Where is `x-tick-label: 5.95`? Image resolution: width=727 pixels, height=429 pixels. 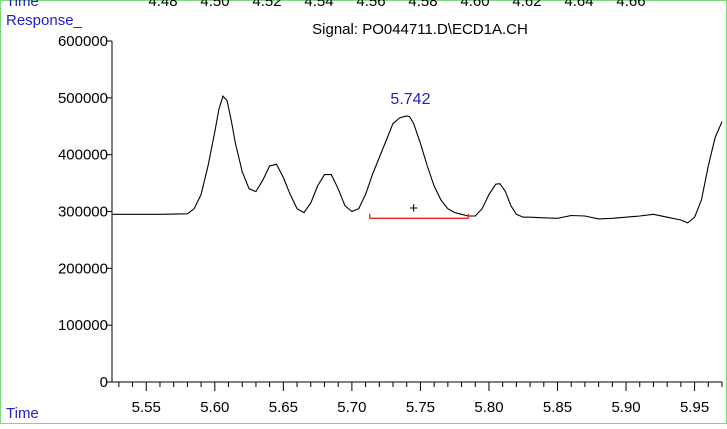 x-tick-label: 5.95 is located at coordinates (694, 407).